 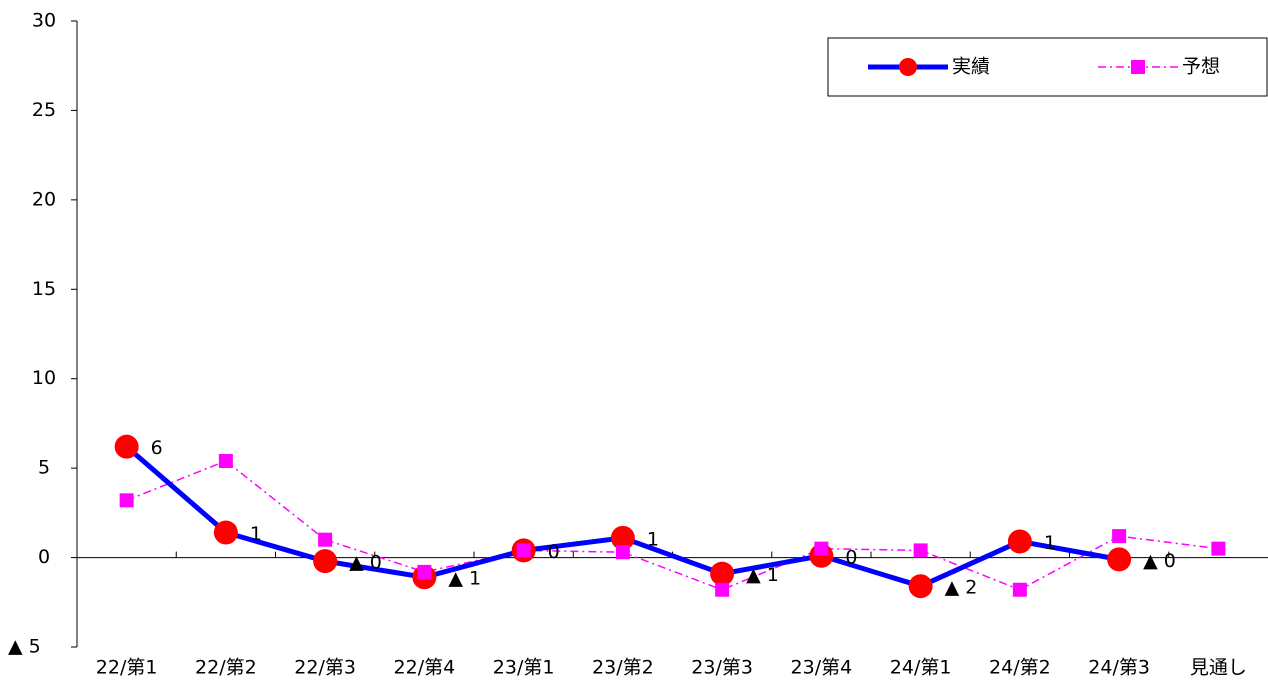 What do you see at coordinates (127, 668) in the screenshot?
I see `x-tick-label: 22/第1` at bounding box center [127, 668].